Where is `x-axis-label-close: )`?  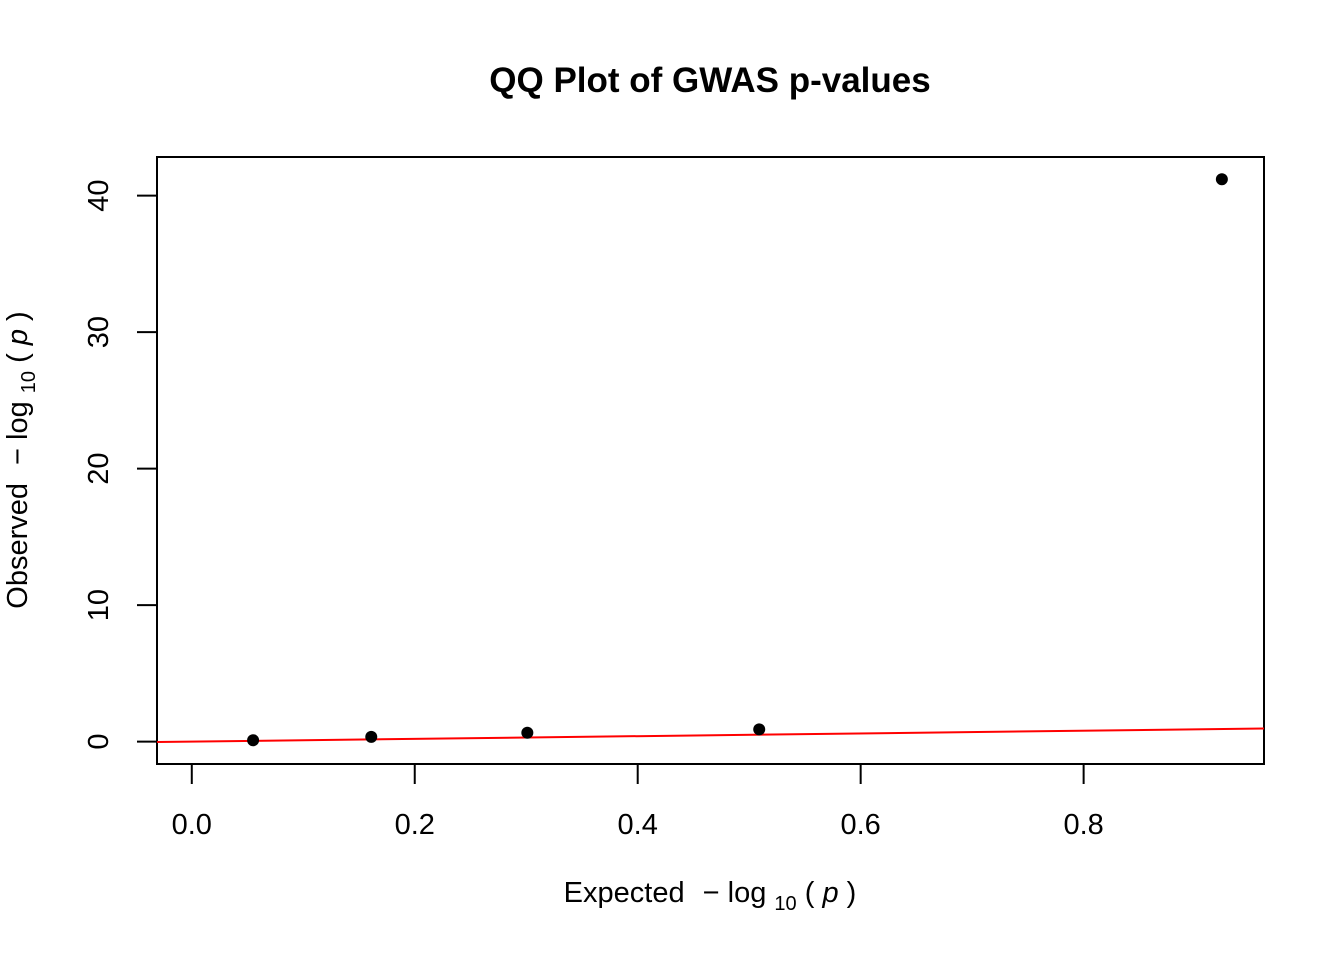
x-axis-label-close: ) is located at coordinates (852, 893).